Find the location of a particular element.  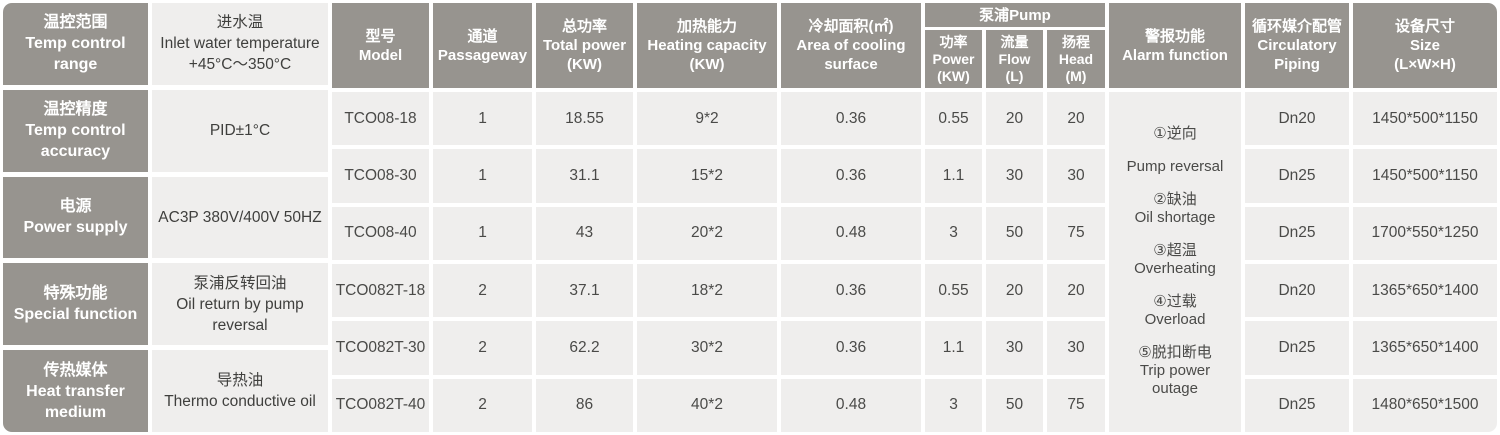

cell-heating-capacity: 9*2 is located at coordinates (707, 119).